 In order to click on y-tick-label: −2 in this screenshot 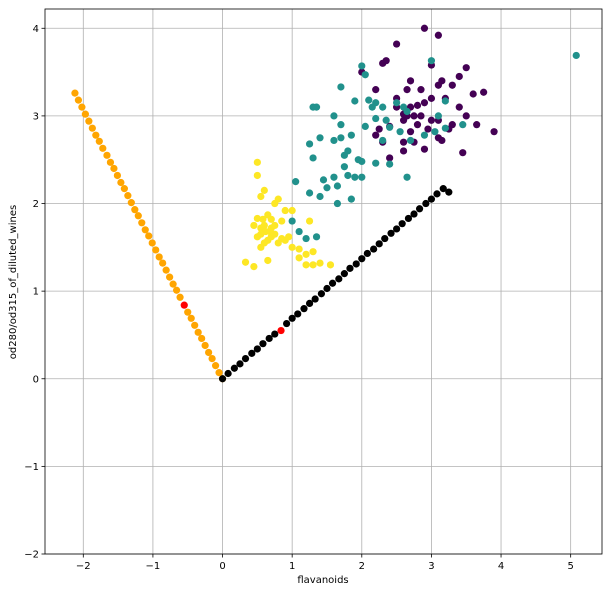, I will do `click(31, 555)`.